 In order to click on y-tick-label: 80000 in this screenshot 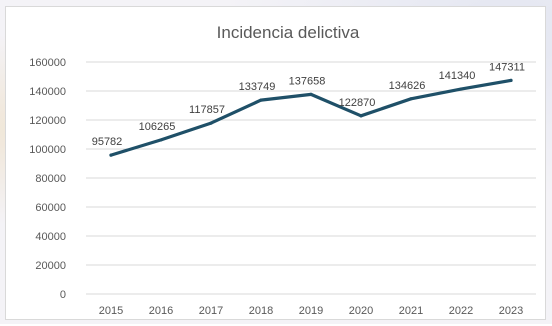, I will do `click(50, 179)`.